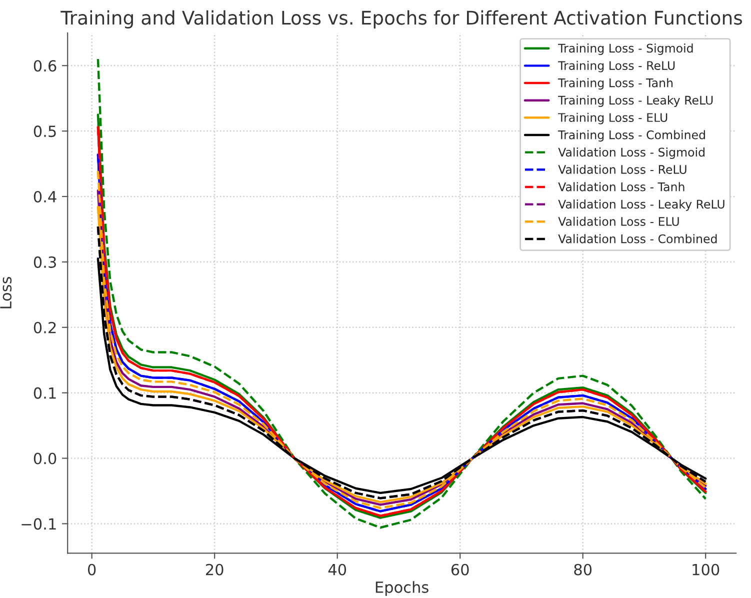 Image resolution: width=751 pixels, height=598 pixels. Describe the element at coordinates (337, 570) in the screenshot. I see `x-tick-label: 40` at that location.